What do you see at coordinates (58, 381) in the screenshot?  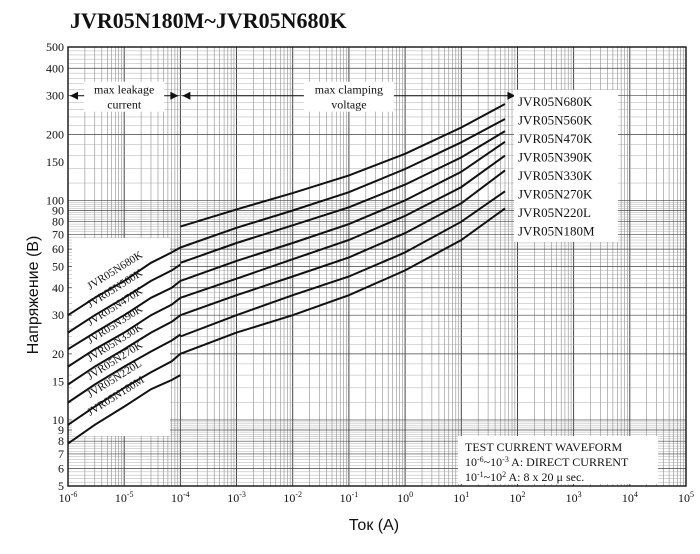 I see `y-tick-label: 15` at bounding box center [58, 381].